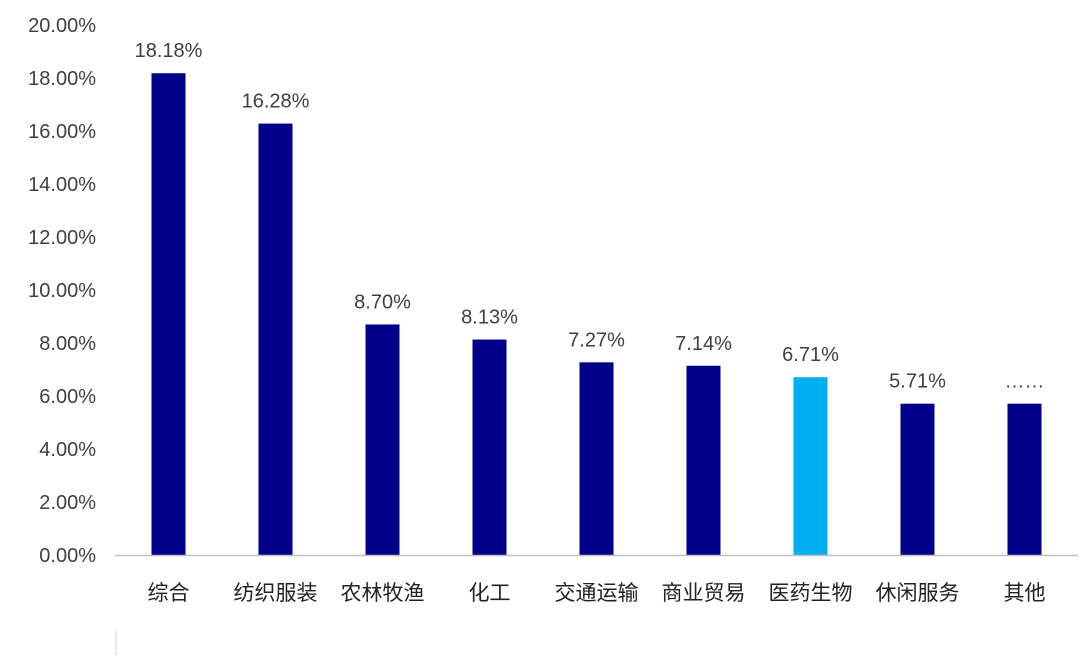  I want to click on y-tick-label: 16.00%, so click(62, 132).